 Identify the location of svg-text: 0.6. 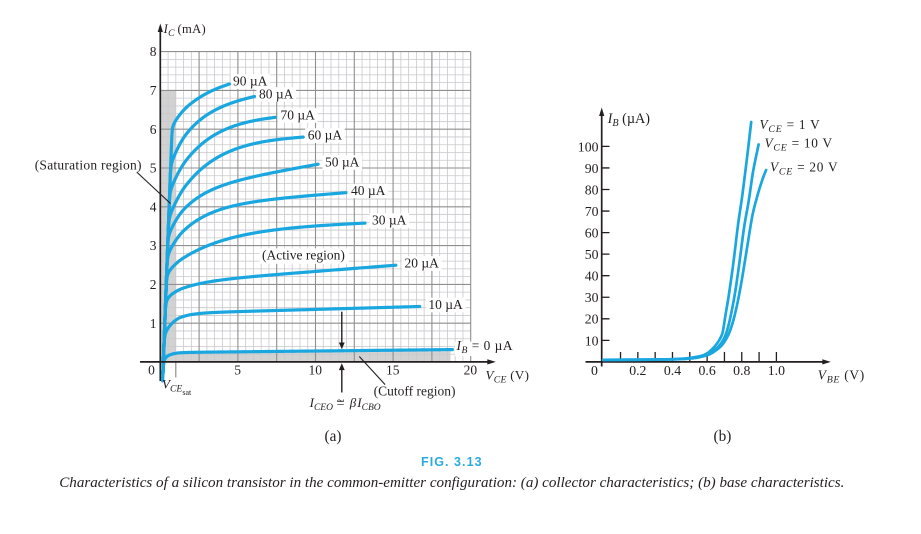
(706, 370).